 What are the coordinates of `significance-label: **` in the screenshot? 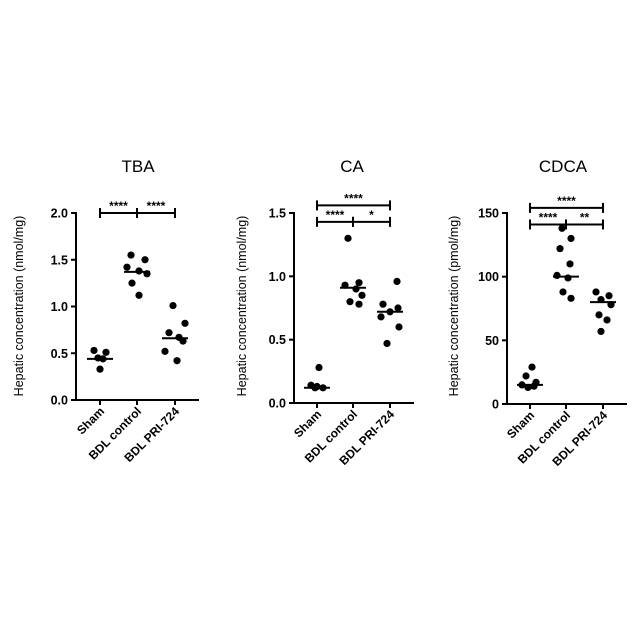 It's located at (585, 217).